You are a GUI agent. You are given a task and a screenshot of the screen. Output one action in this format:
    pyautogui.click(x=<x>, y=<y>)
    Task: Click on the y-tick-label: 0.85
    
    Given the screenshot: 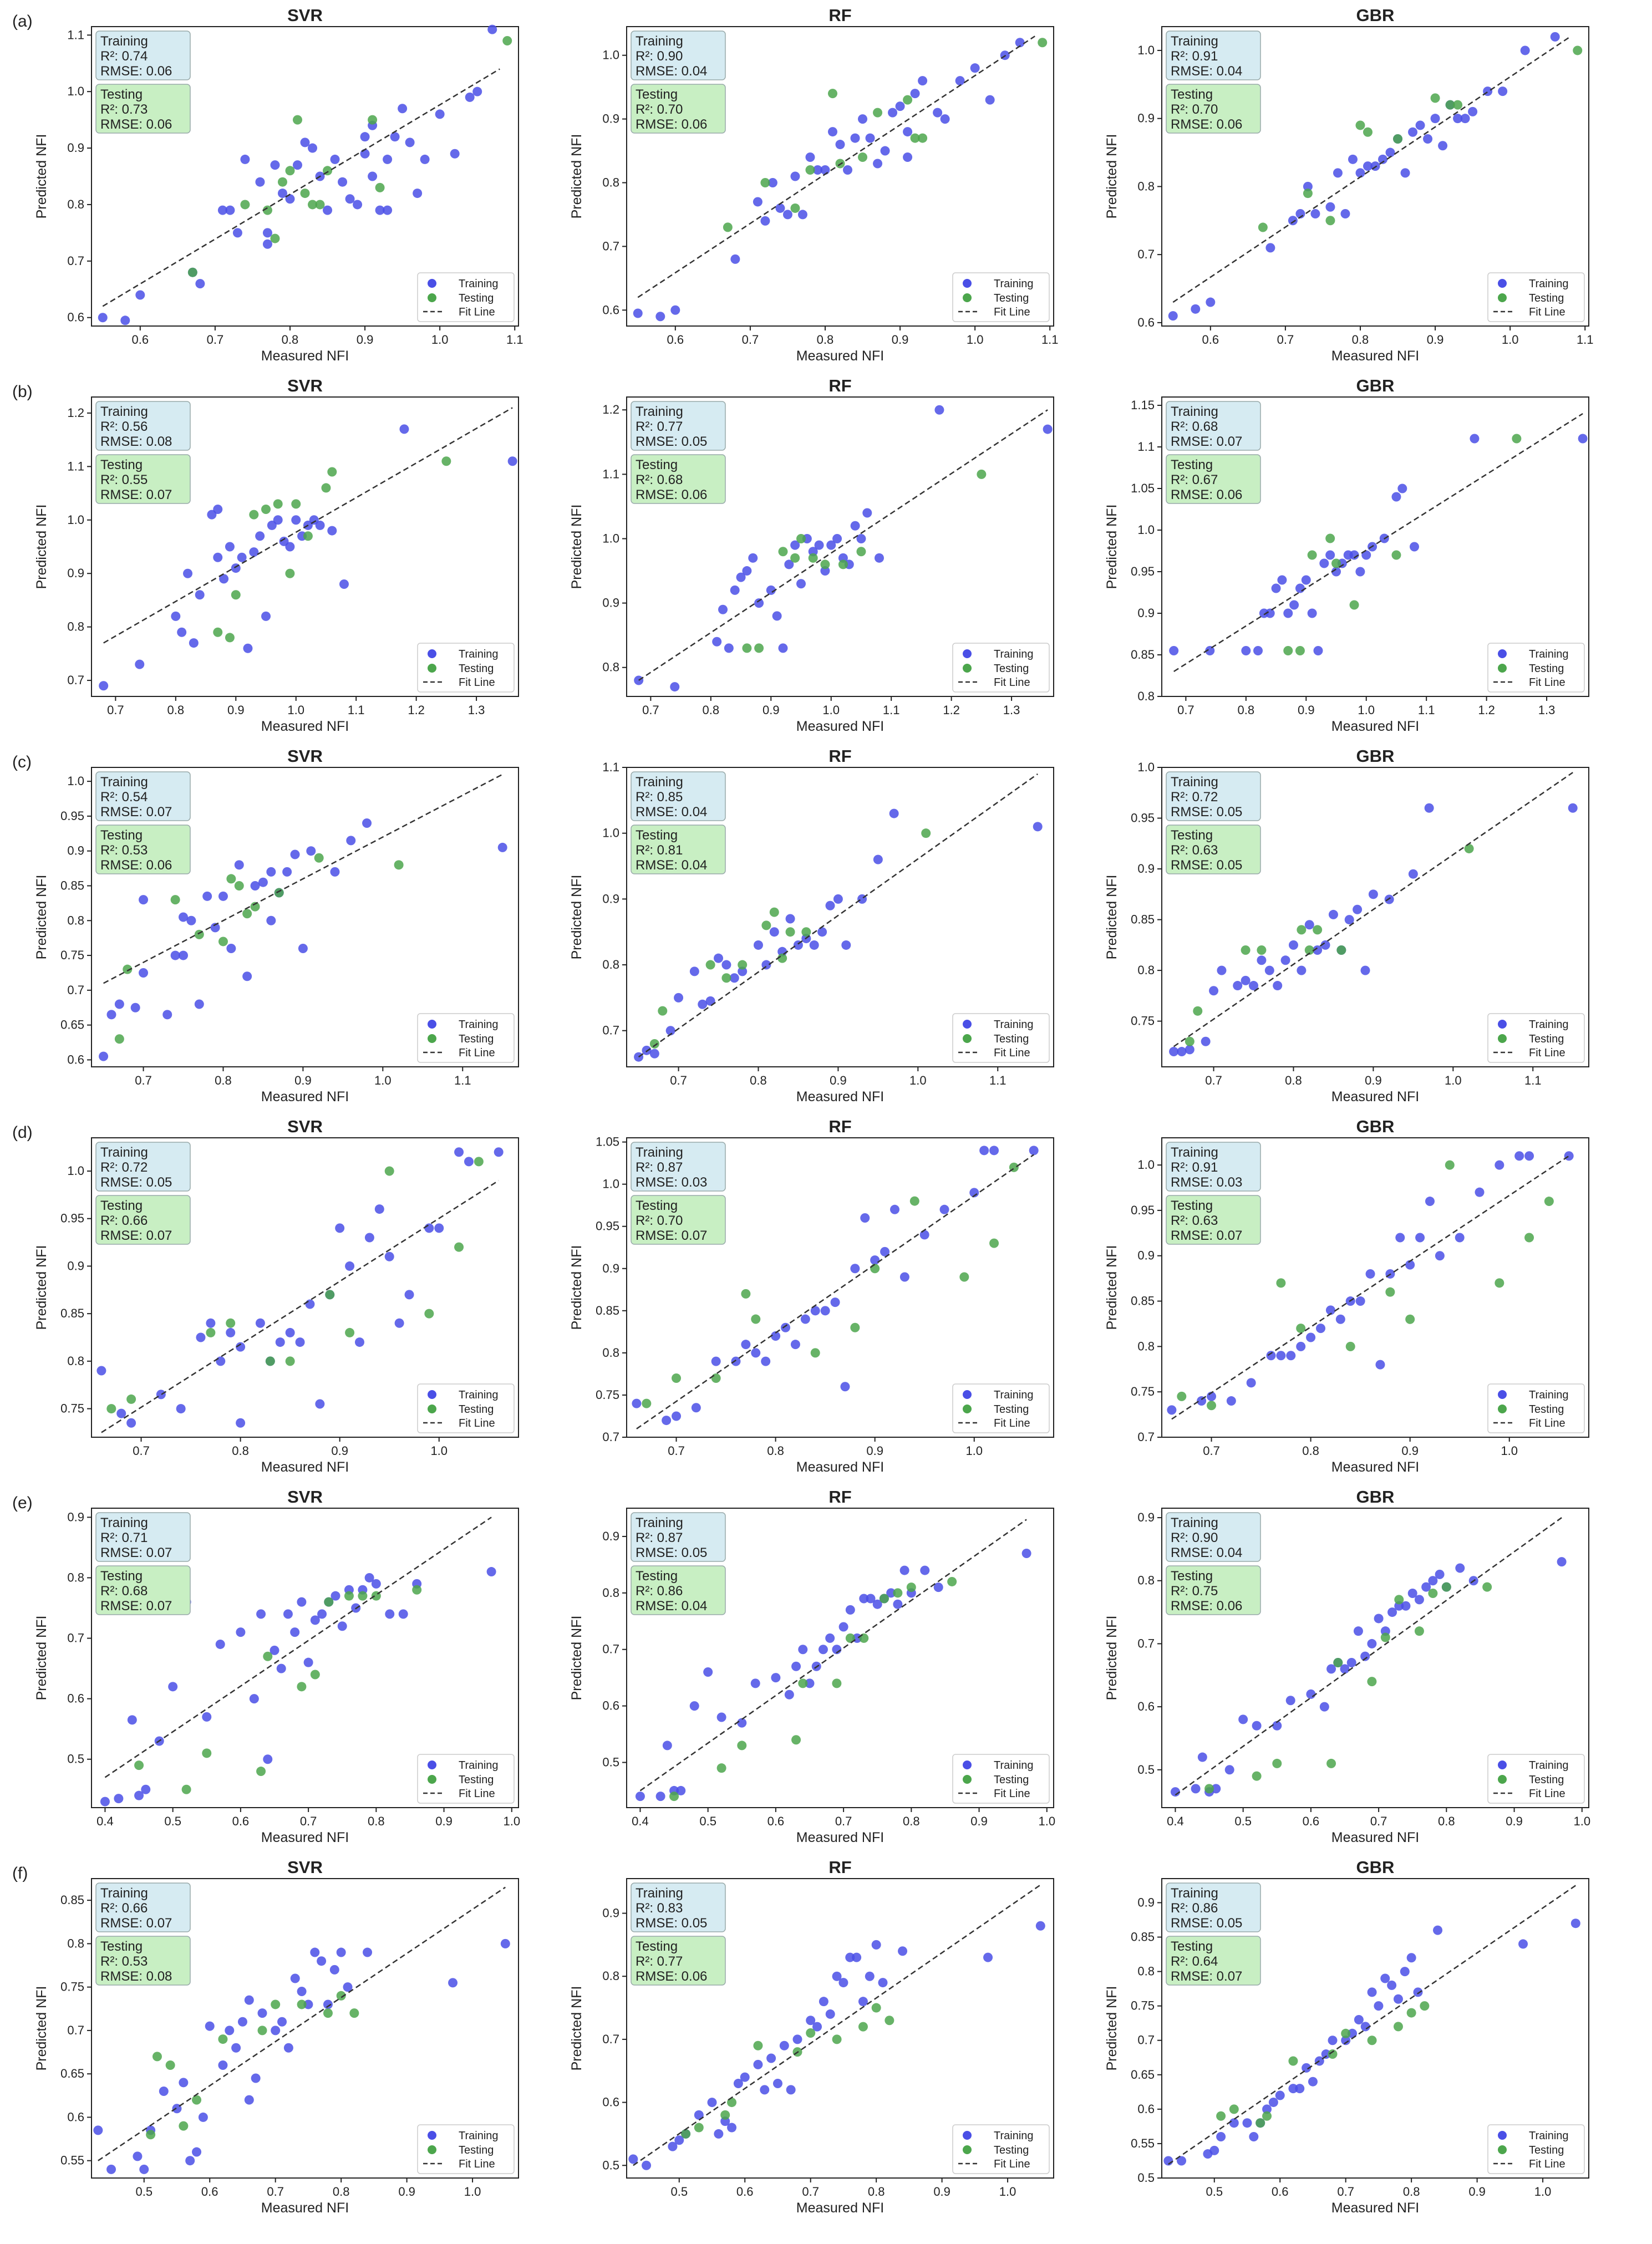 What is the action you would take?
    pyautogui.click(x=1143, y=920)
    